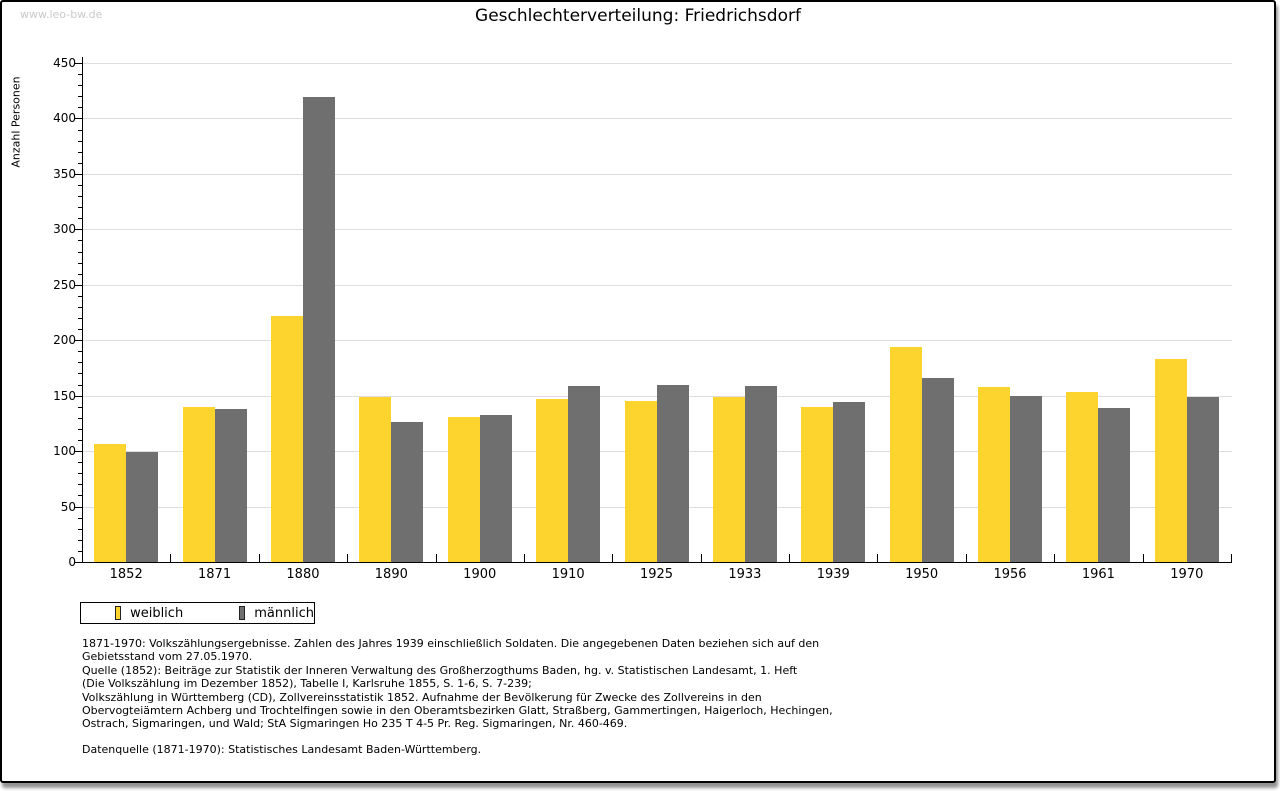 This screenshot has height=791, width=1280. What do you see at coordinates (1202, 479) in the screenshot?
I see `bar-männlich-1970` at bounding box center [1202, 479].